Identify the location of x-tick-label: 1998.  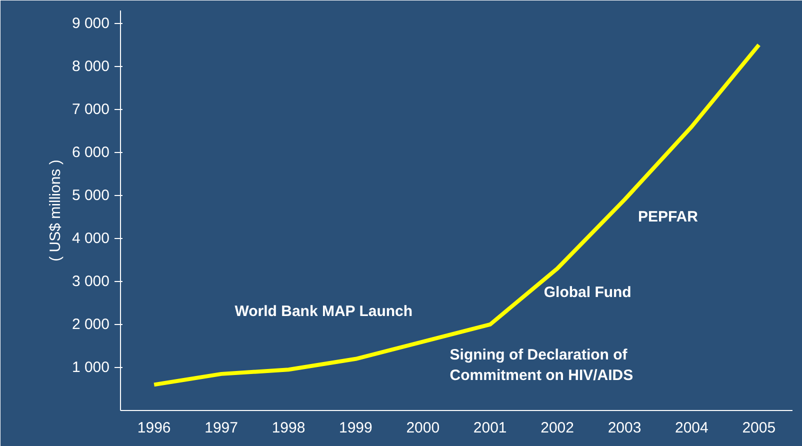
(289, 428).